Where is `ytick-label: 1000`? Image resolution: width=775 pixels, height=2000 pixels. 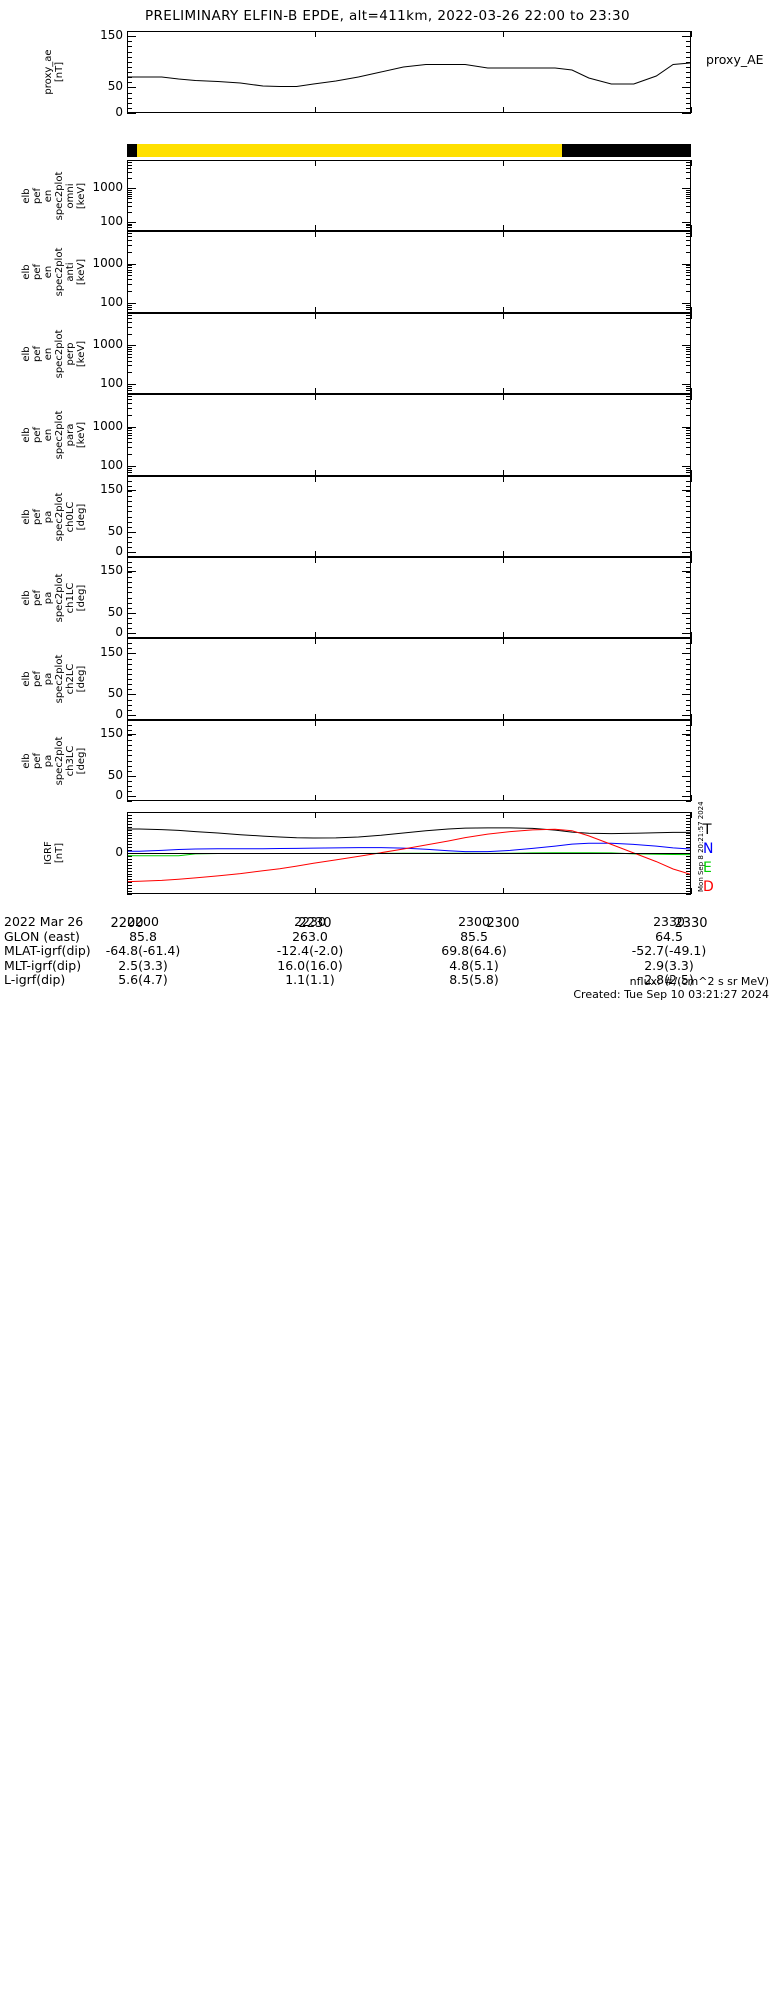
ytick-label: 1000 is located at coordinates (107, 425).